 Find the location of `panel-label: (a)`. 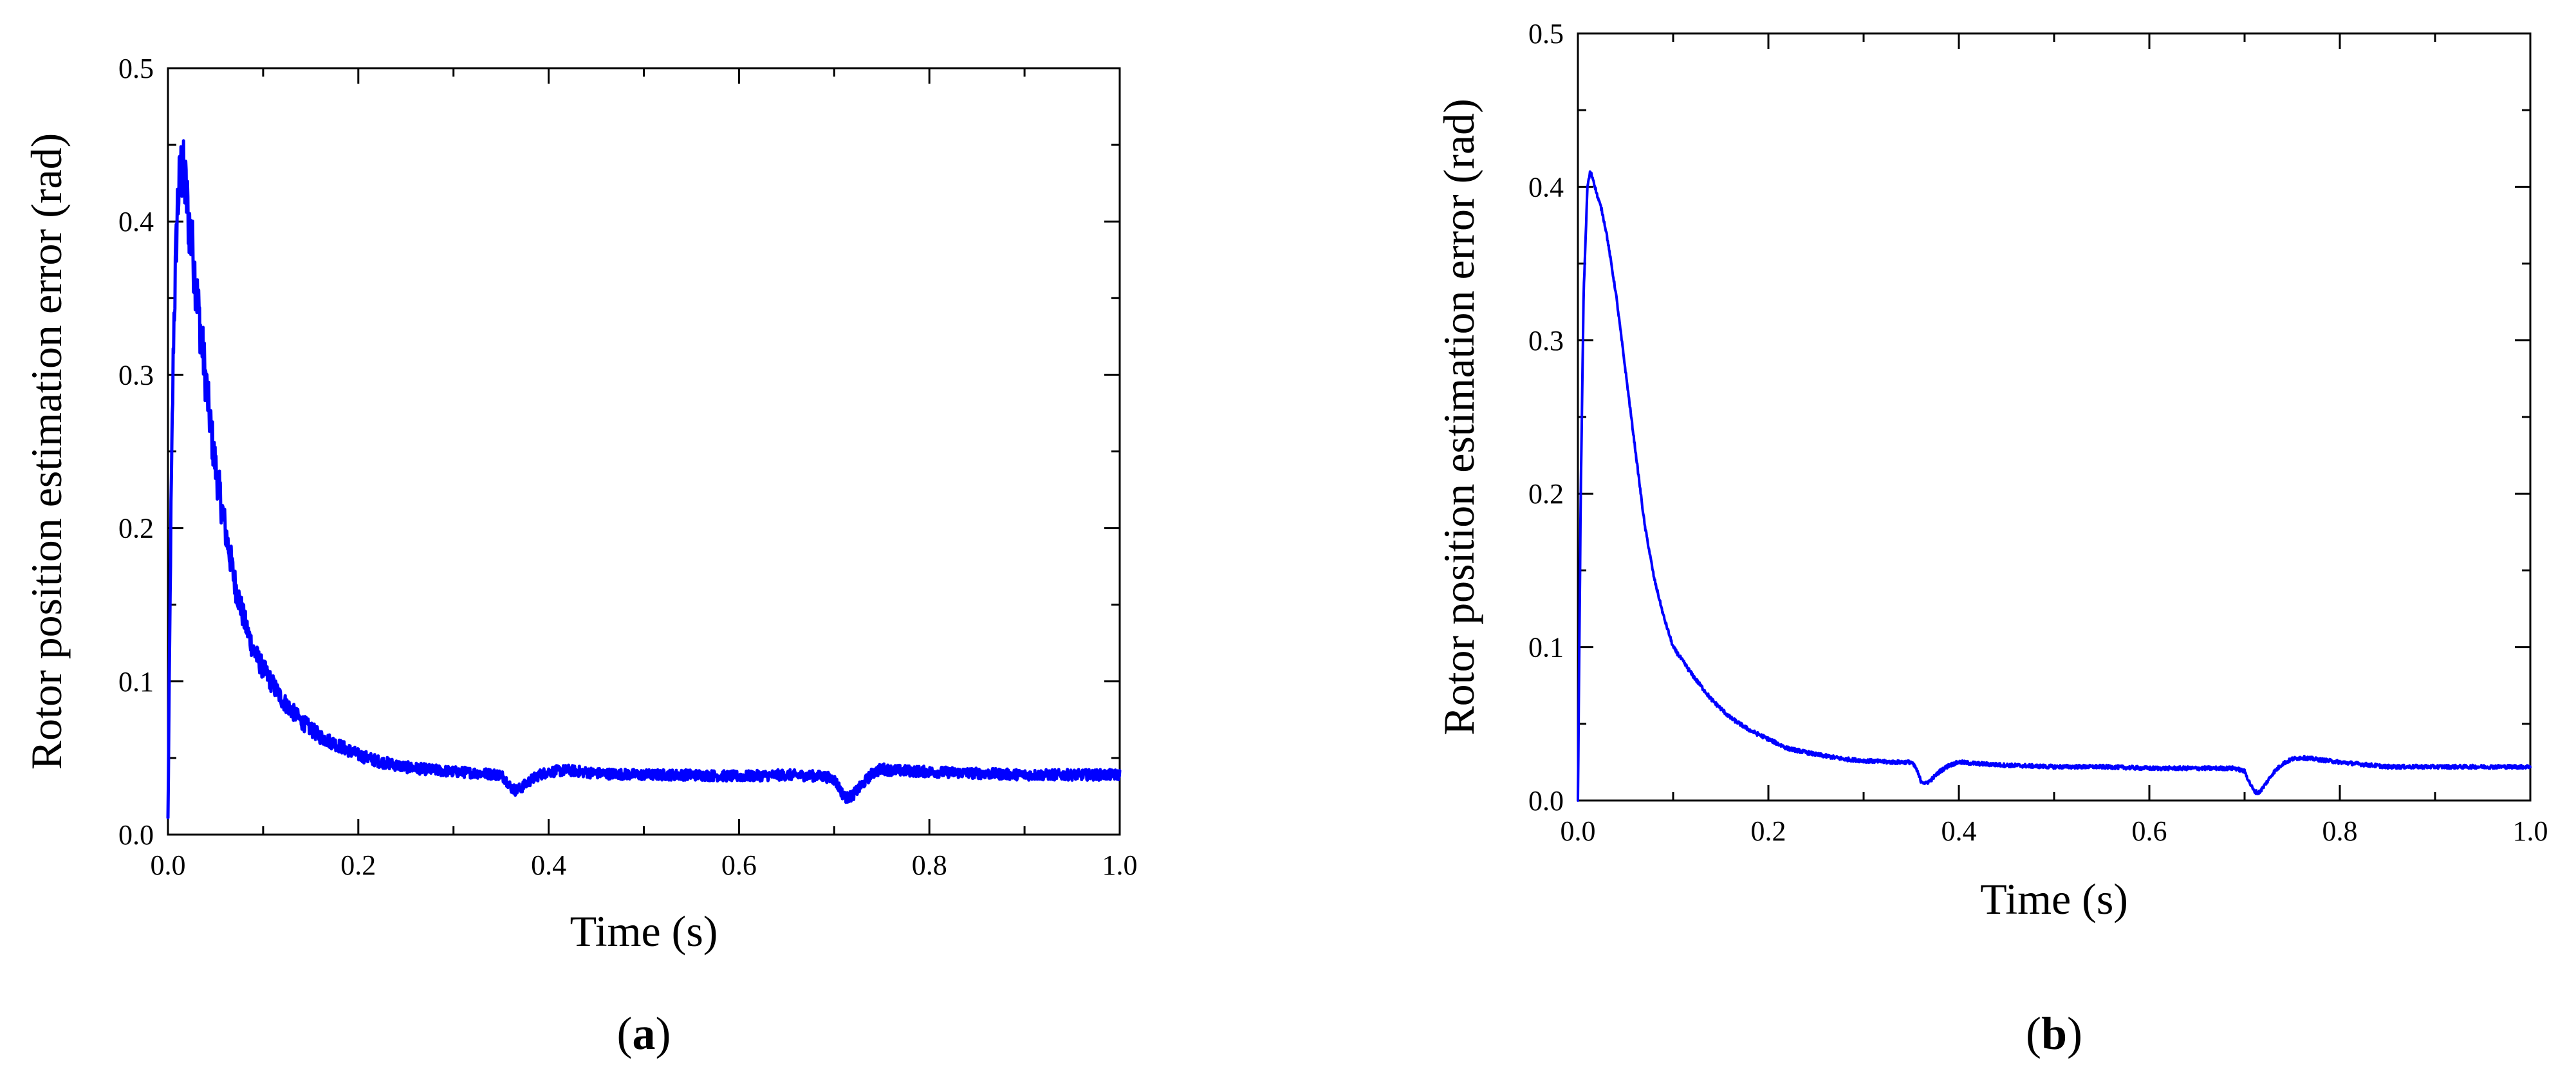

panel-label: (a) is located at coordinates (644, 1034).